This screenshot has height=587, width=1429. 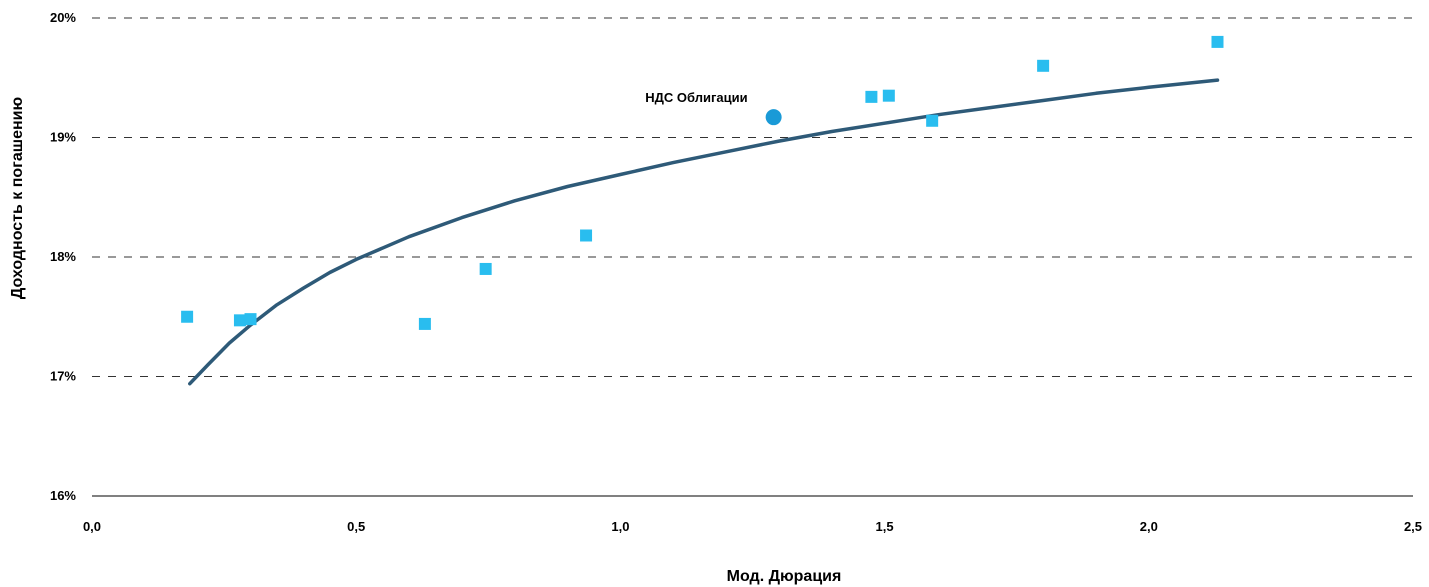 I want to click on x-axis-title: Мод. Дюрация, so click(x=784, y=576).